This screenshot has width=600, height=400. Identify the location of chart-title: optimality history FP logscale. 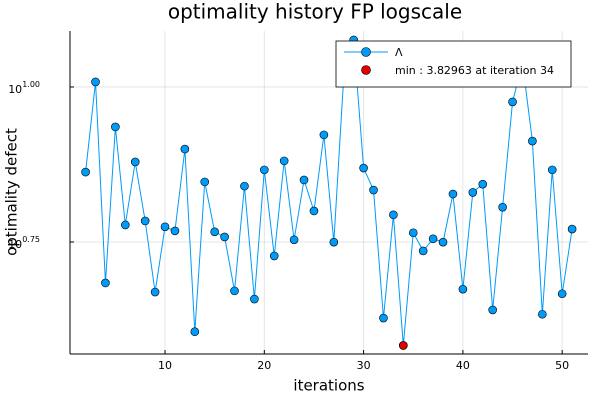
(315, 12).